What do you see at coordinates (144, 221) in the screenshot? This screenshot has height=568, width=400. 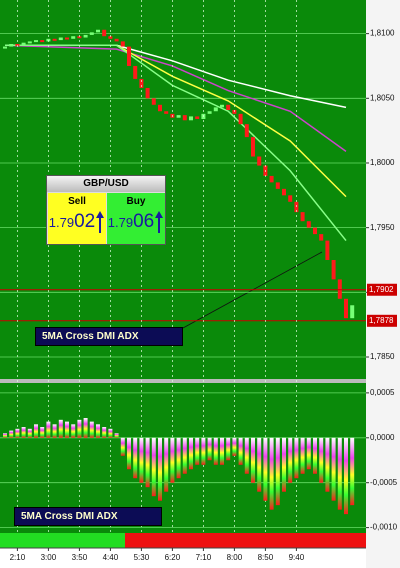 I see `price-tail: 06` at bounding box center [144, 221].